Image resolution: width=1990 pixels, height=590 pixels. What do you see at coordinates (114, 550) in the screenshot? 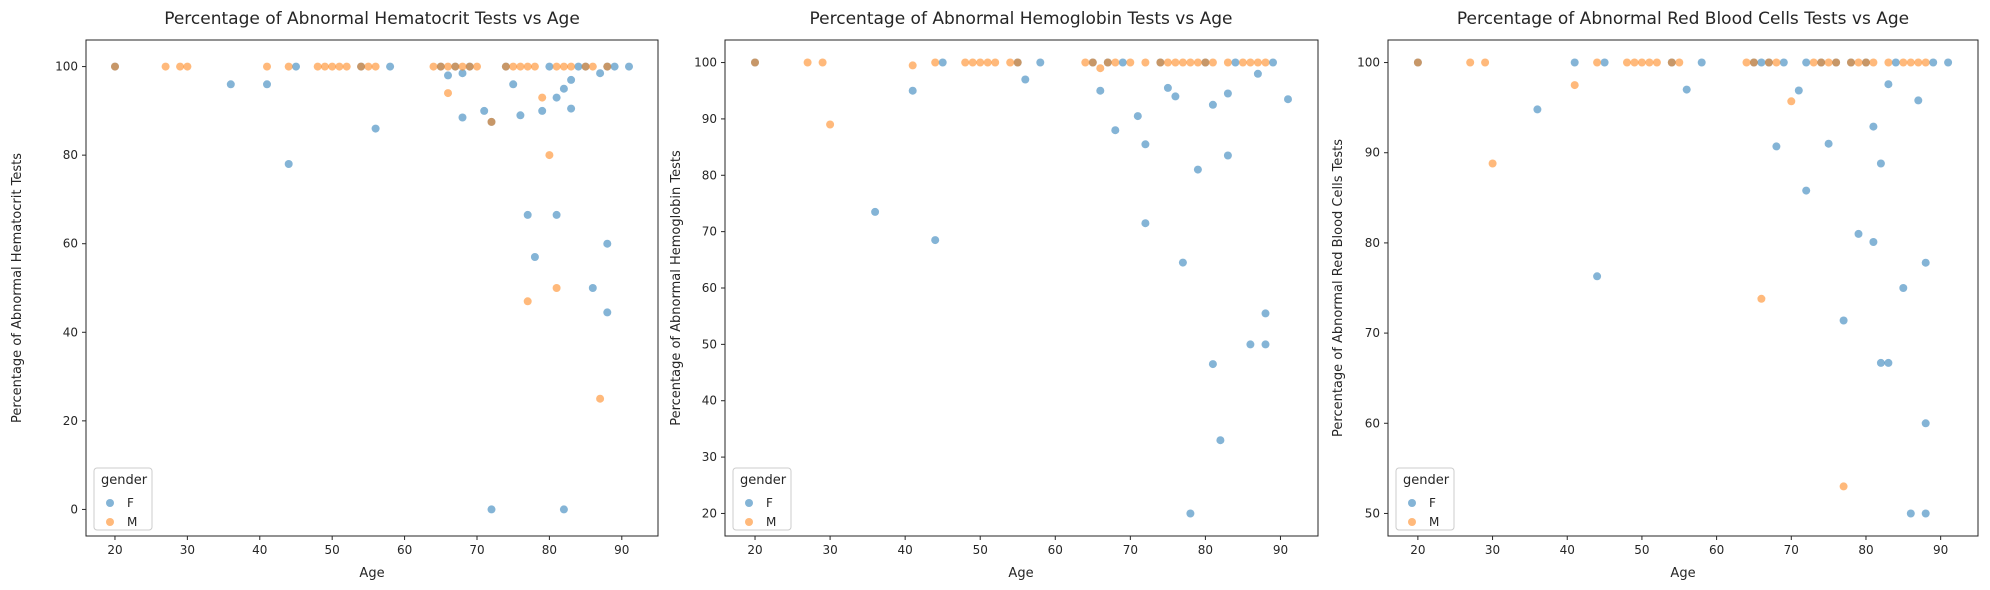
I see `x-tick-label: 20` at bounding box center [114, 550].